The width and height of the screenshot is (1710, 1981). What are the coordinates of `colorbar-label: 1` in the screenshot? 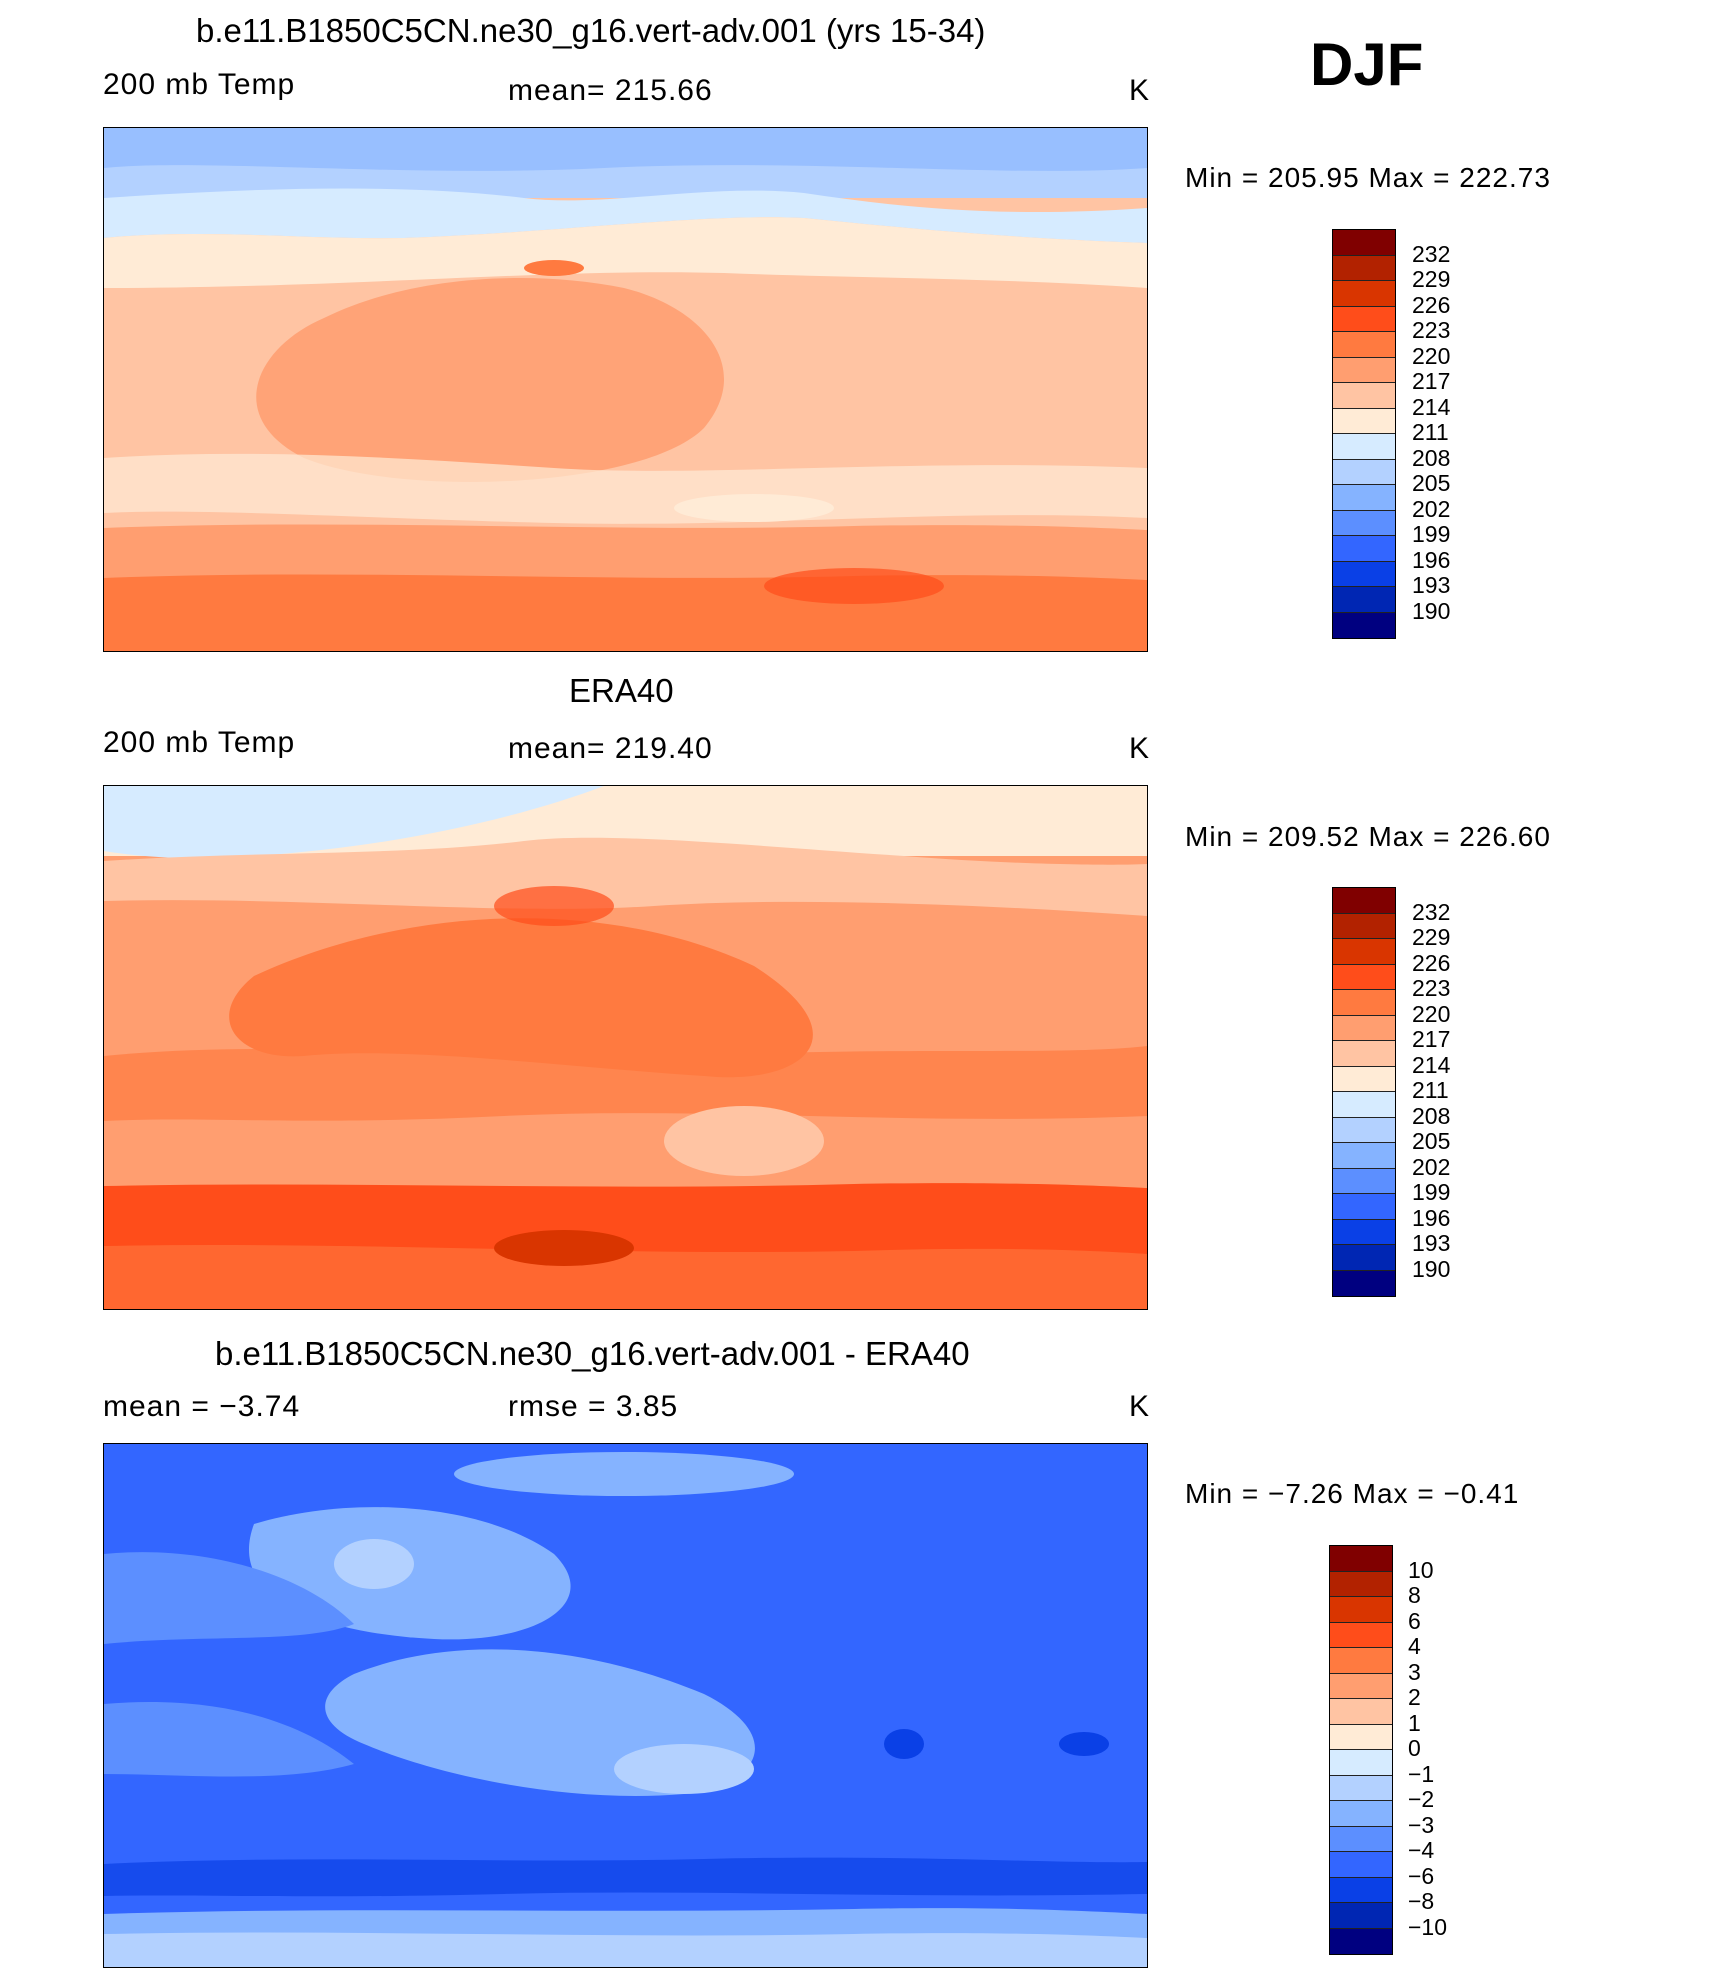 It's located at (1414, 1722).